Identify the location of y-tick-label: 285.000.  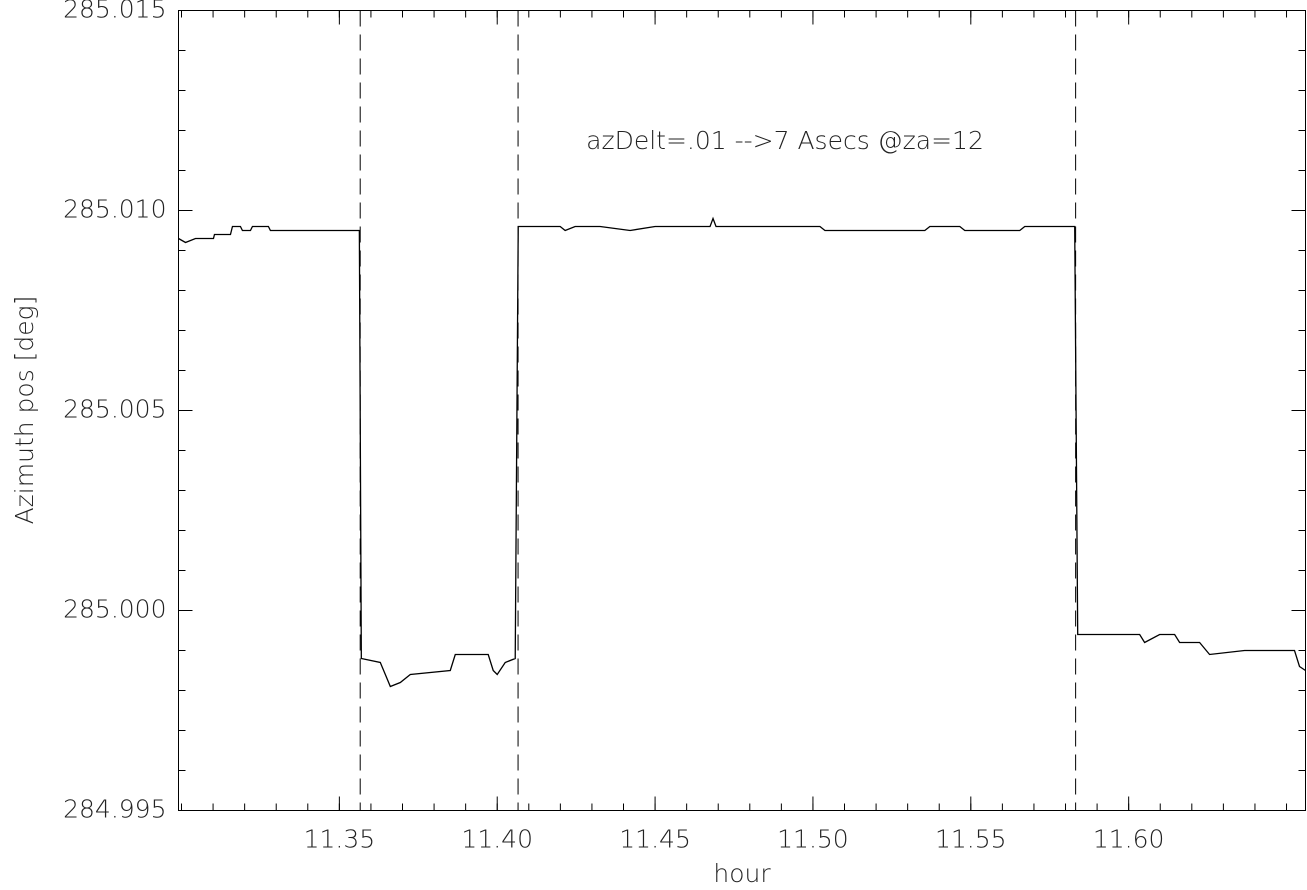
(114, 609).